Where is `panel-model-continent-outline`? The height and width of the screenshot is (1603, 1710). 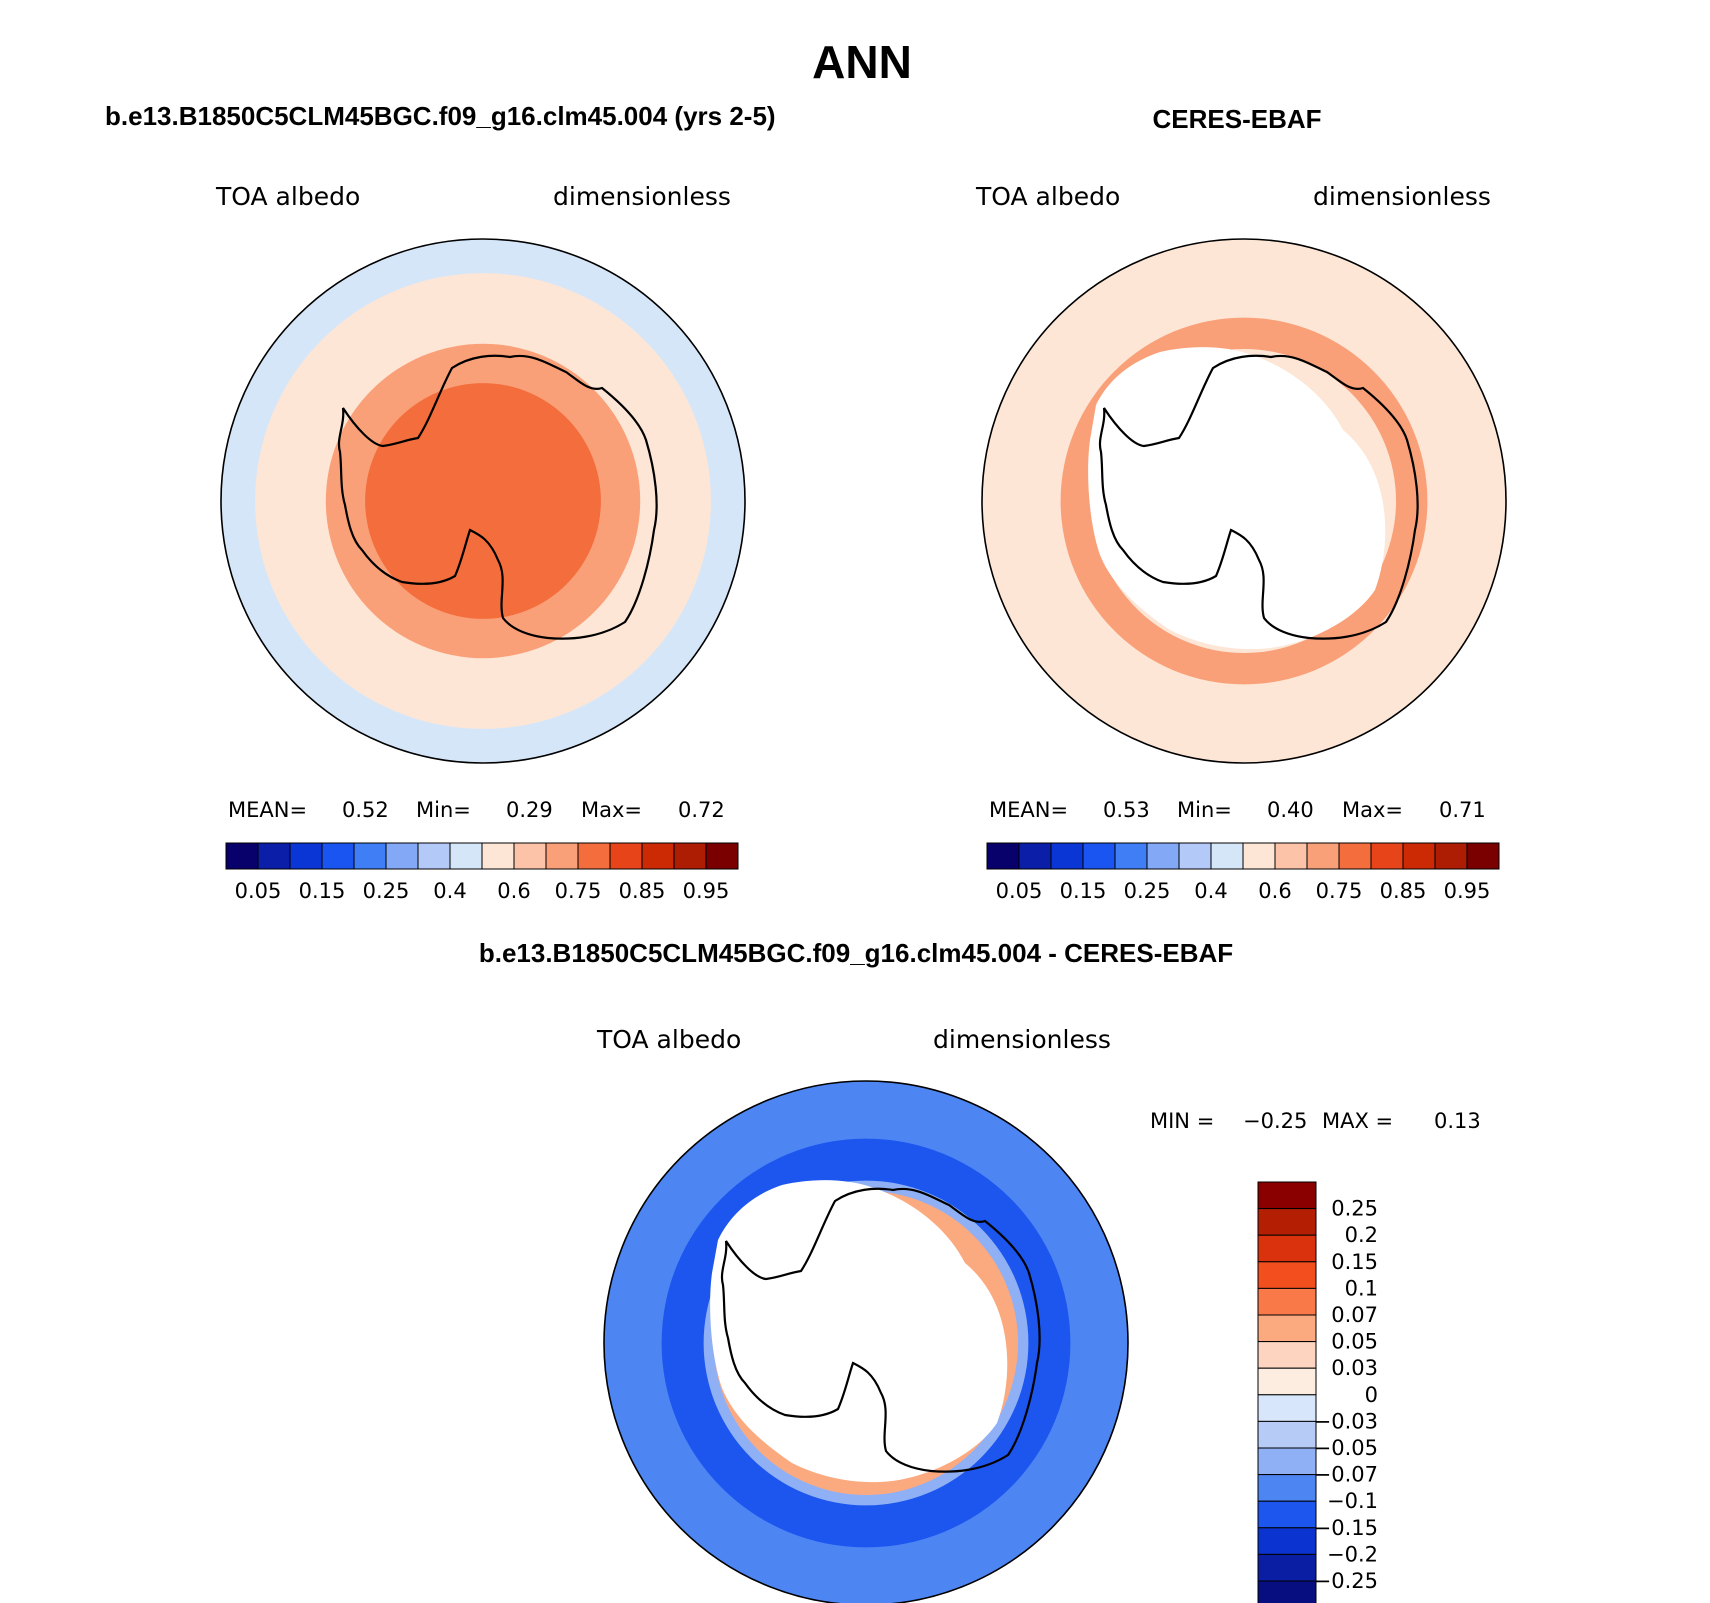
panel-model-continent-outline is located at coordinates (497, 497).